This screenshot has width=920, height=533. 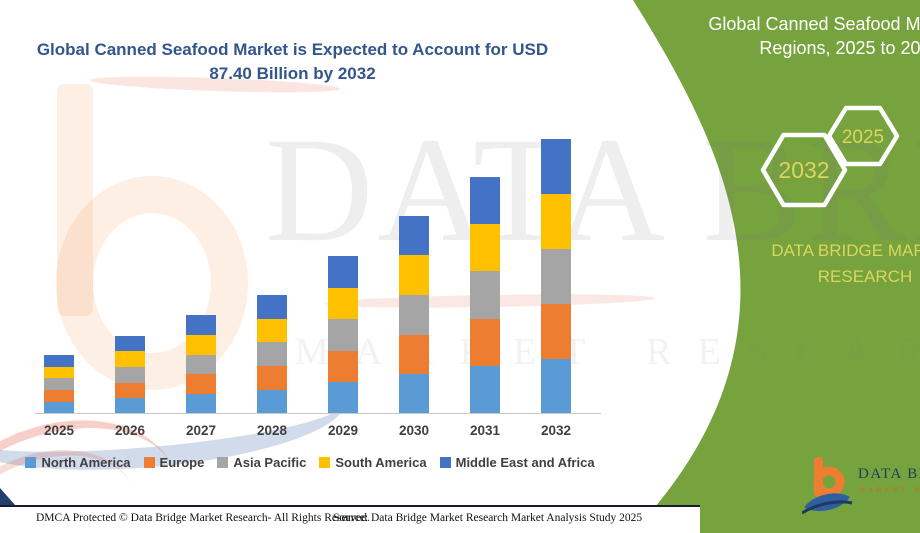 I want to click on hexagon-2032-label: 2032, so click(x=803, y=170).